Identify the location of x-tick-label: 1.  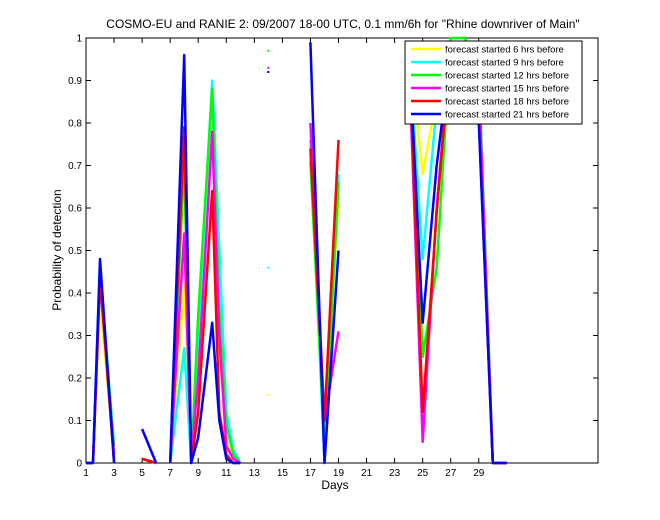
(86, 473).